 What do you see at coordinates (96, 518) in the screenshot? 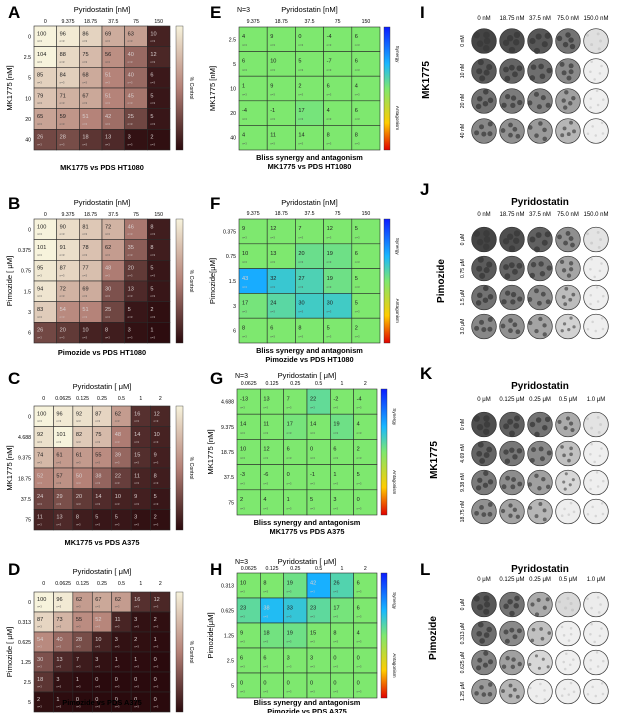
I see `cell-value: 5` at bounding box center [96, 518].